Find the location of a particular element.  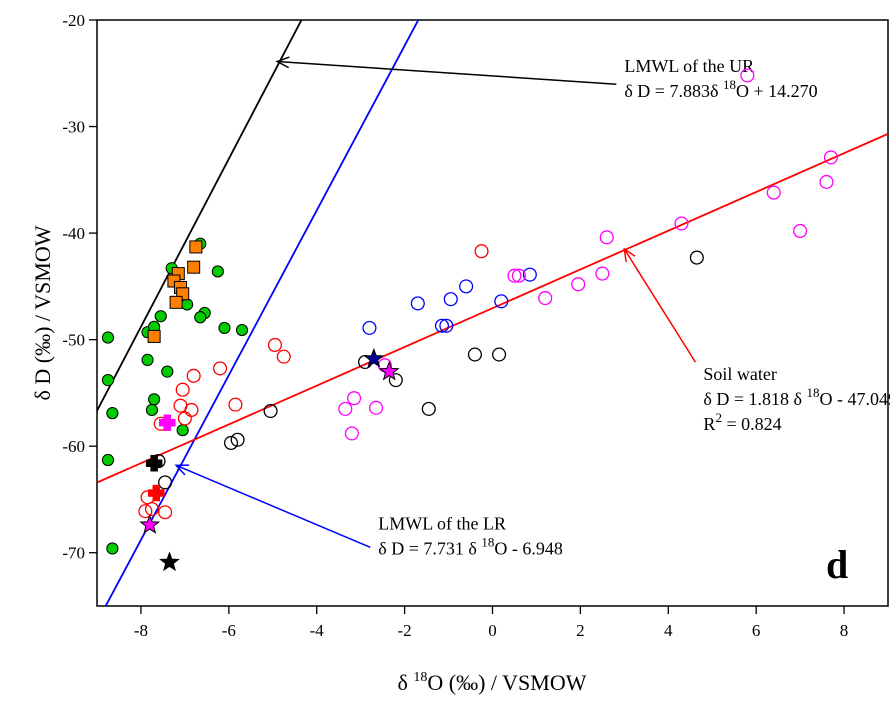

annotation-text: δ D = 1.818 δ is located at coordinates (754, 399).